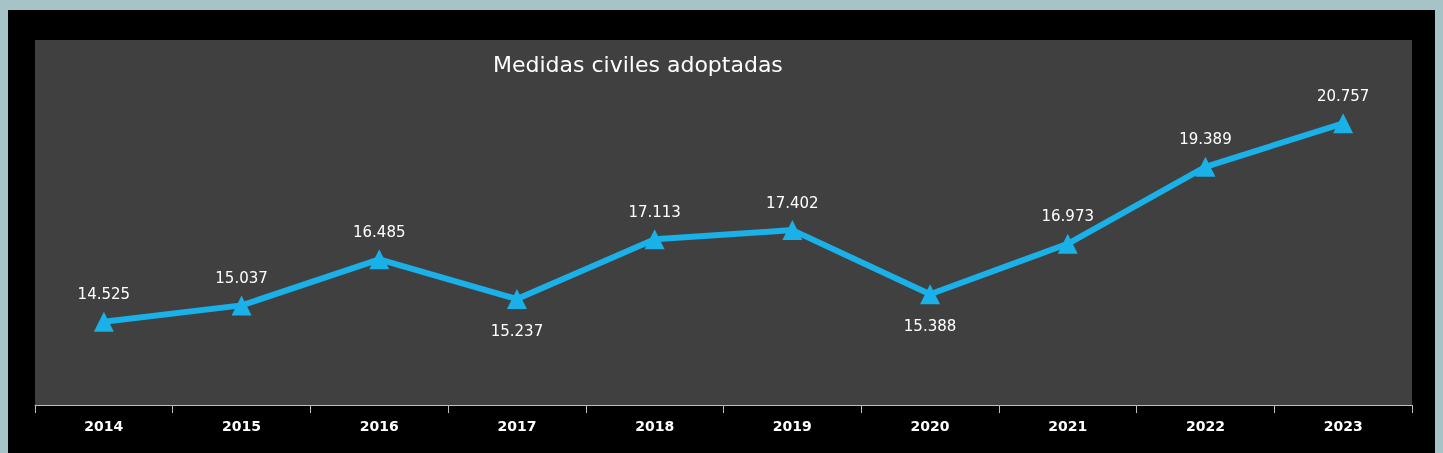 This screenshot has height=453, width=1443. What do you see at coordinates (792, 426) in the screenshot?
I see `x-tick-label: 2019` at bounding box center [792, 426].